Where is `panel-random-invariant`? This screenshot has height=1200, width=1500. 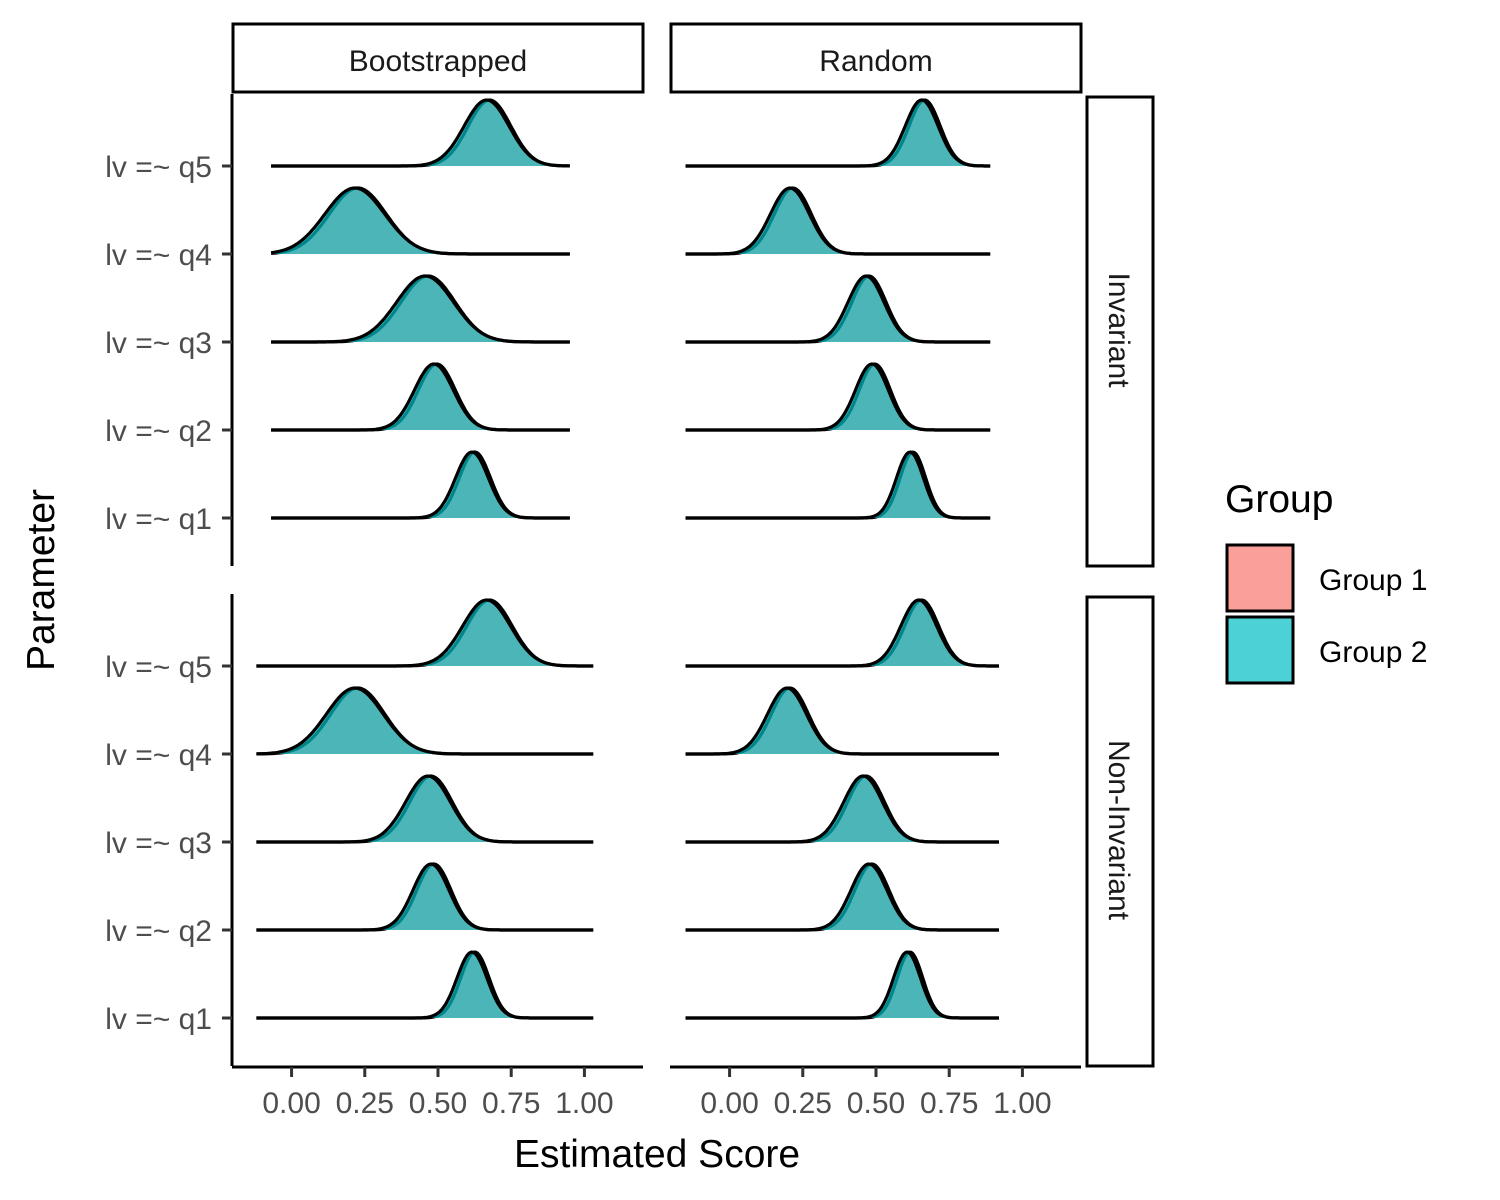
panel-random-invariant is located at coordinates (838, 309).